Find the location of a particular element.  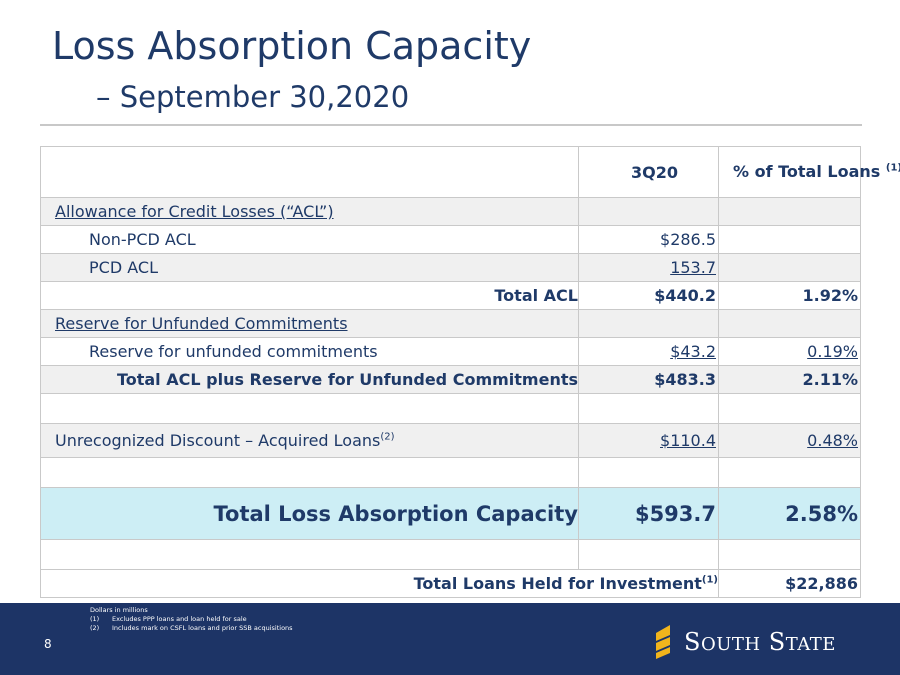

logo-wordmark: SOUTH STATE is located at coordinates (760, 642).